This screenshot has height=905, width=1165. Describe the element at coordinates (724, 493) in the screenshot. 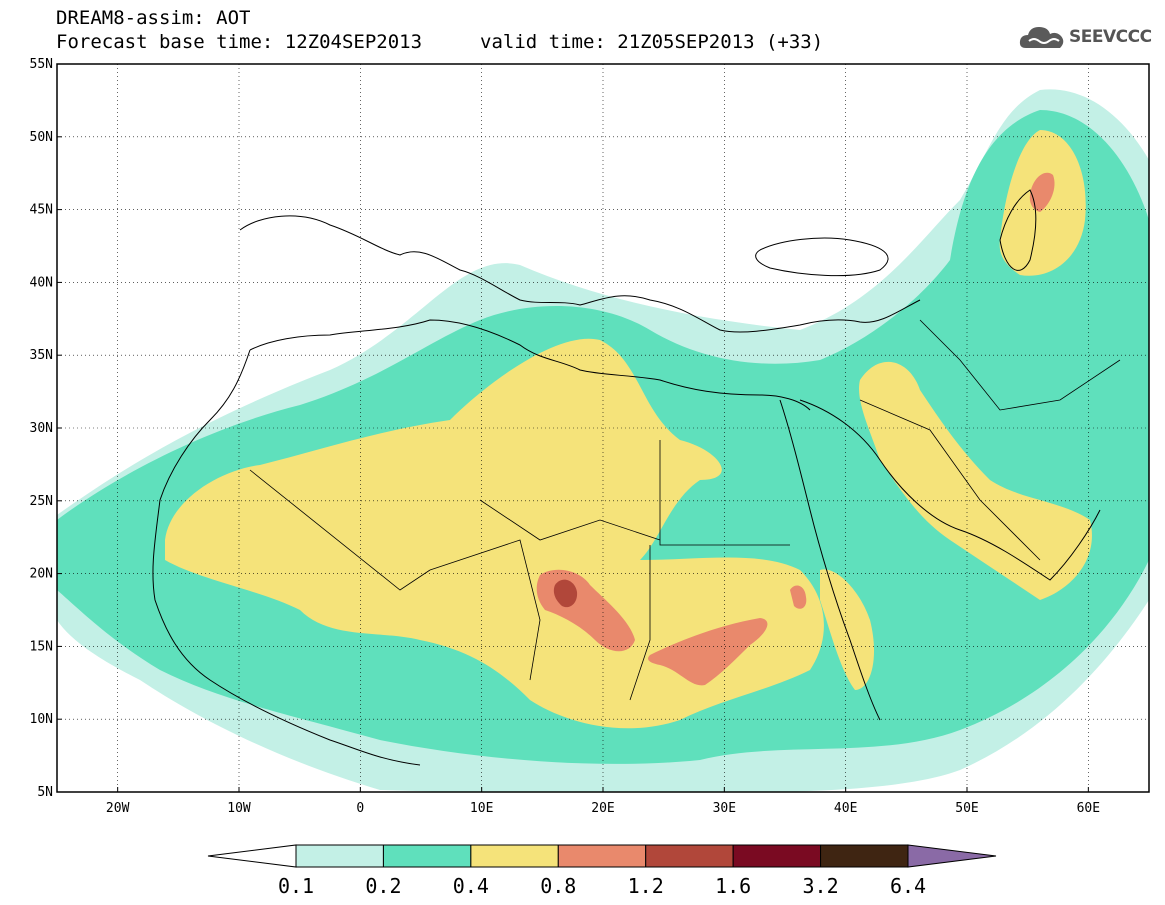

I see `border-egypt-sudan` at that location.